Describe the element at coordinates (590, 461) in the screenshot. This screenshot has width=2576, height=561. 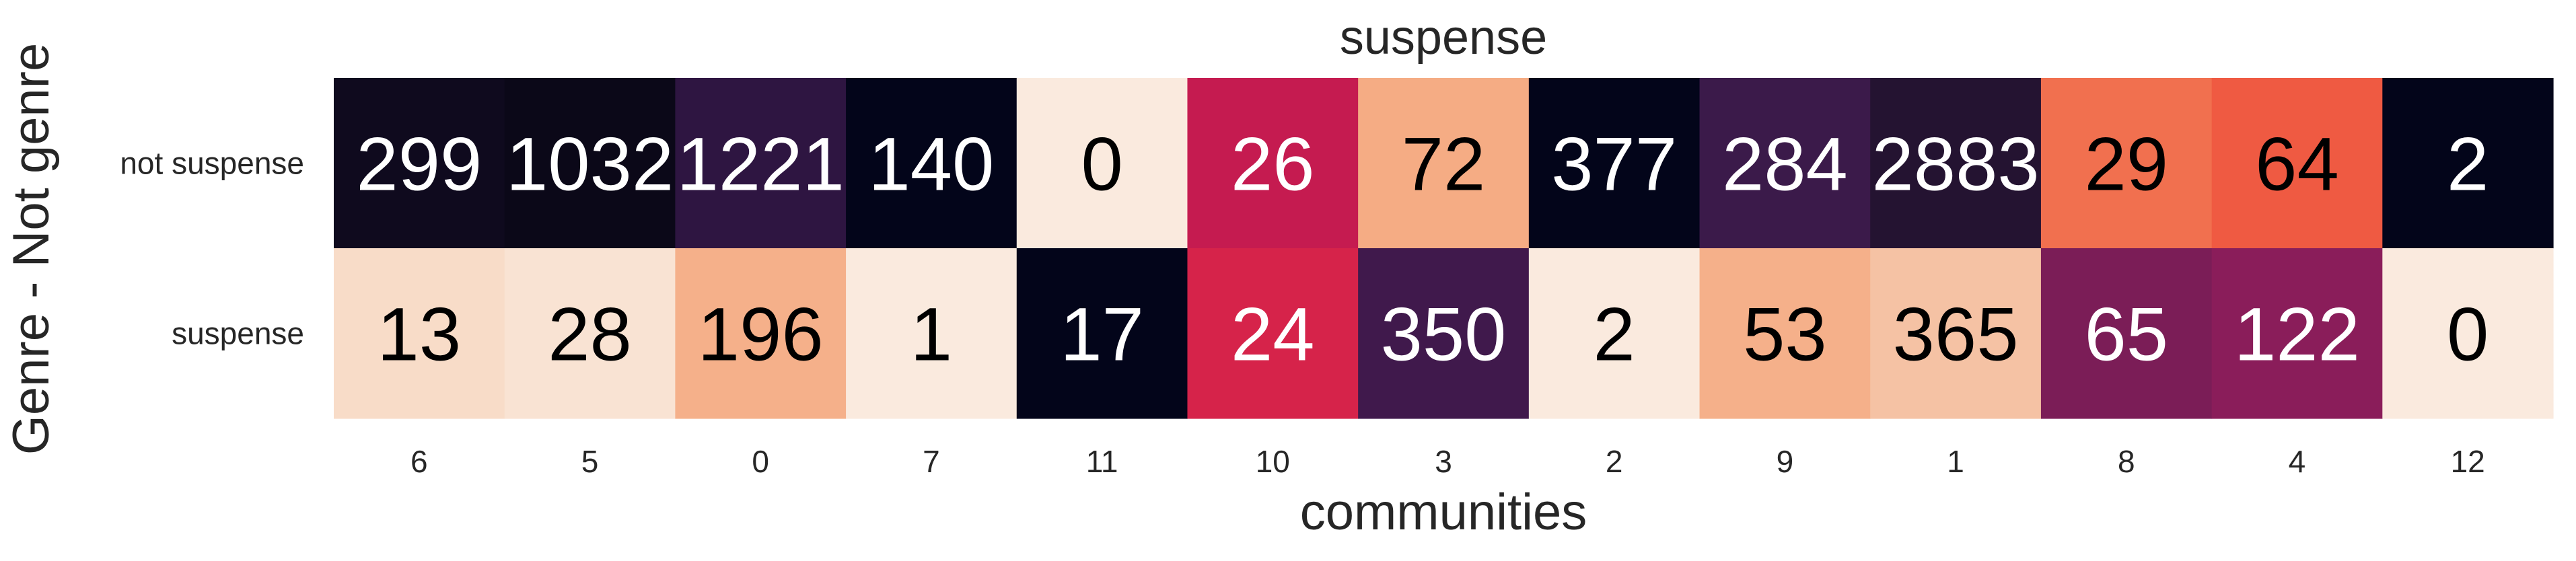
I see `x-tick-label: 5` at that location.